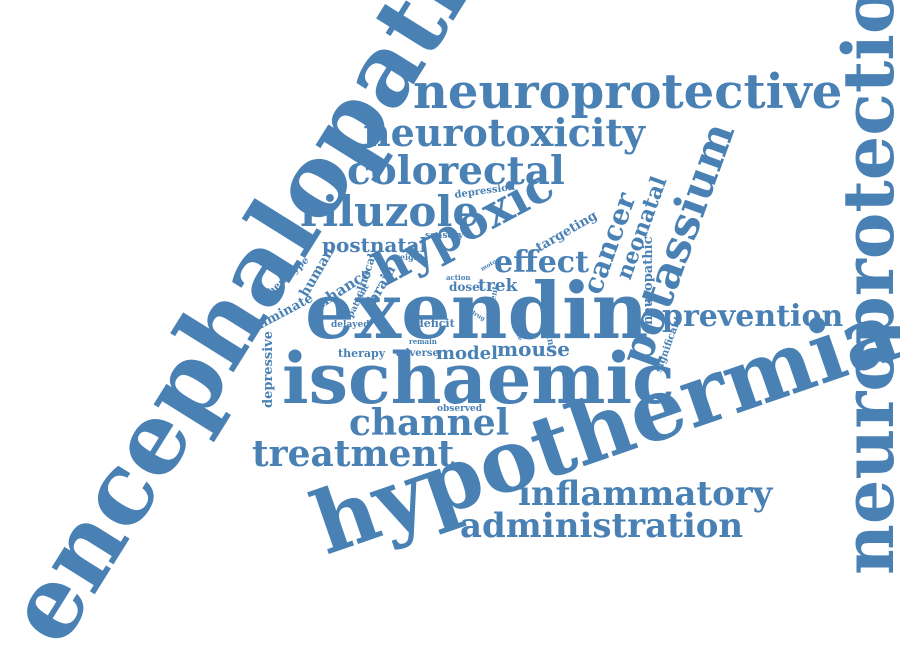 This screenshot has width=900, height=650. I want to click on word-delayed: delayed, so click(350, 325).